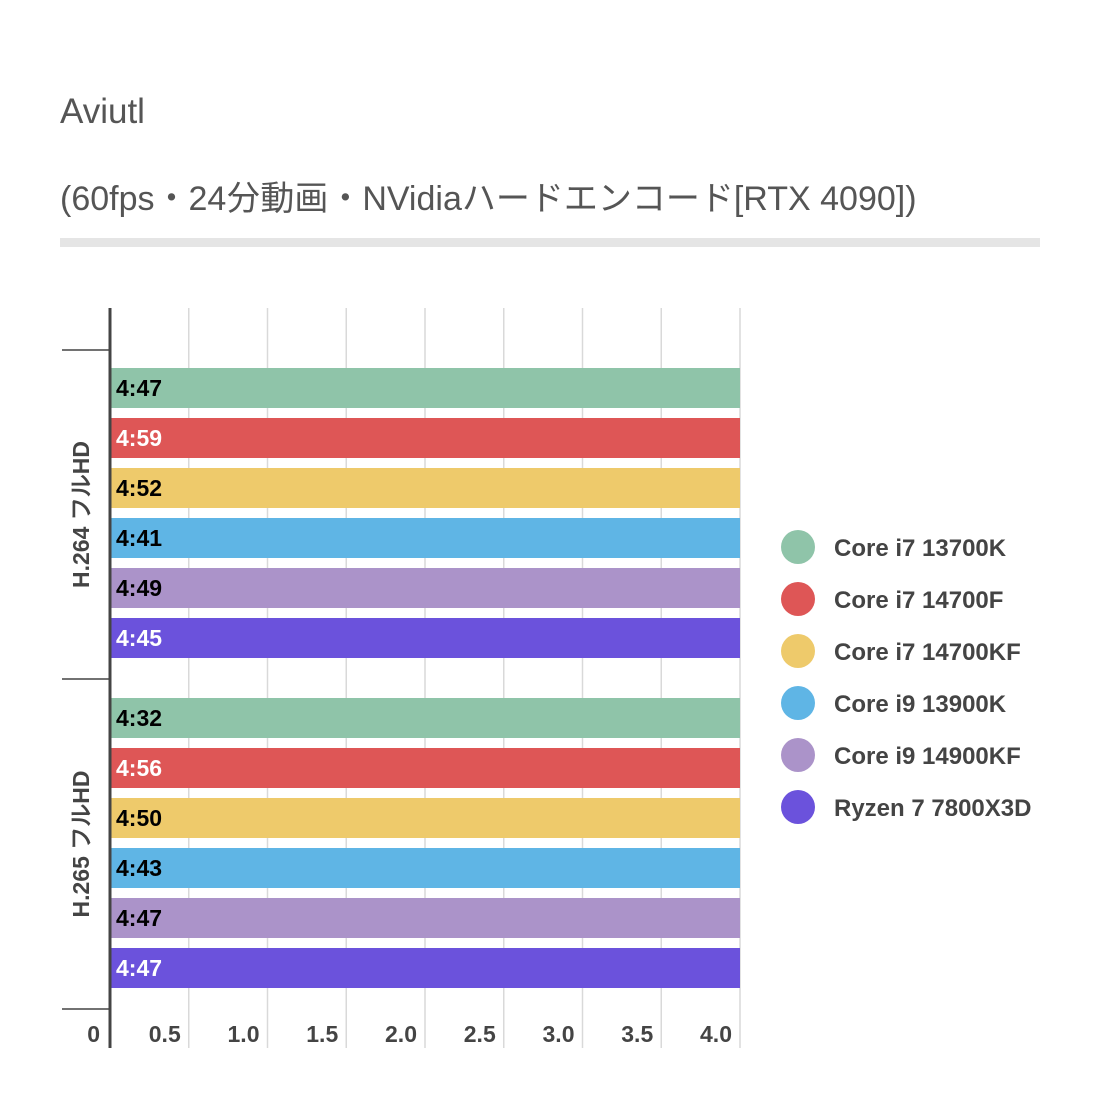  Describe the element at coordinates (165, 1034) in the screenshot. I see `x-tick-label: 0.5` at that location.